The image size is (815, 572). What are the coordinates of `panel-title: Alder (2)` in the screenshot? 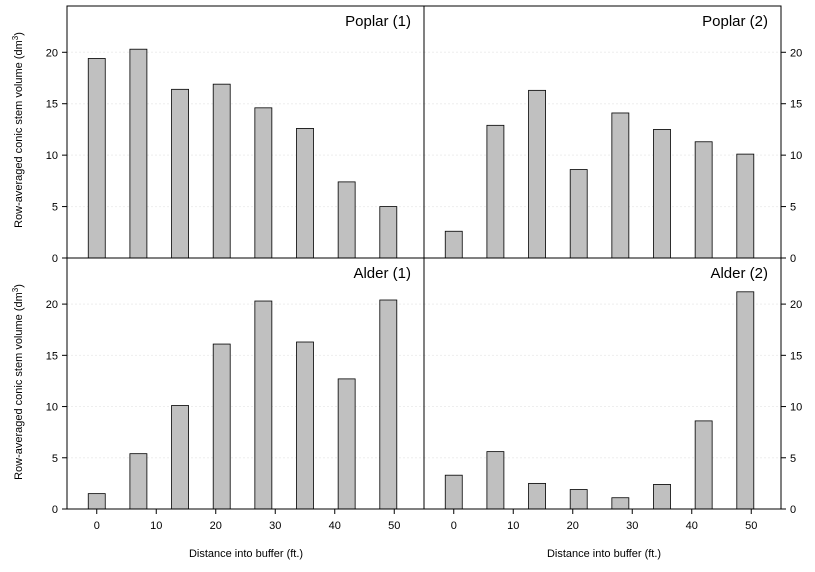 It's located at (739, 273).